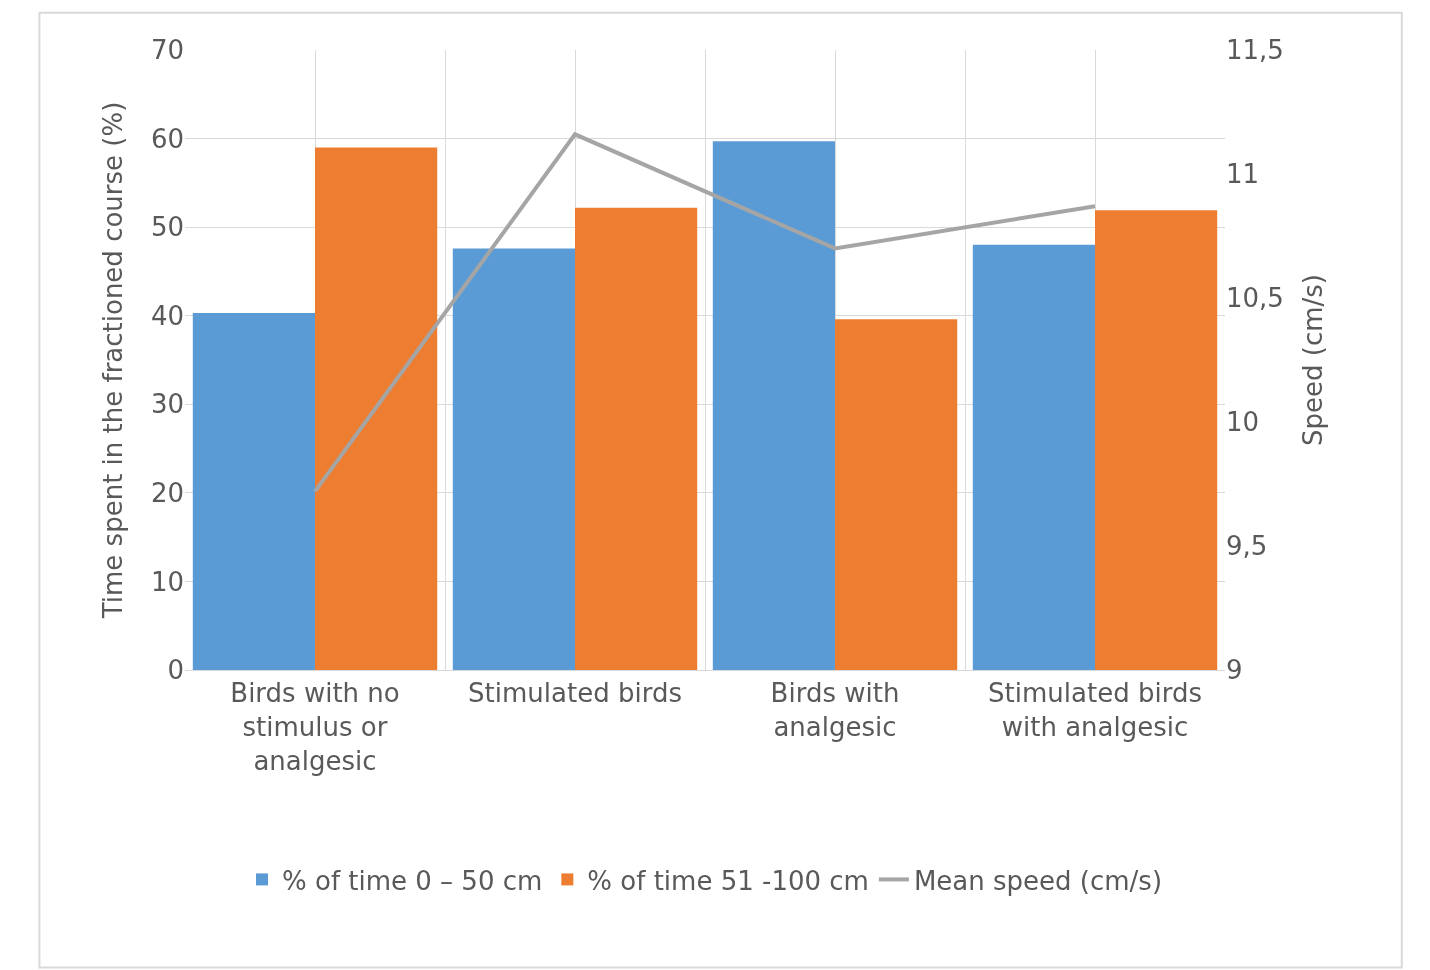 The width and height of the screenshot is (1430, 970). Describe the element at coordinates (412, 880) in the screenshot. I see `legend-label: % of time 0 – 50 cm` at that location.